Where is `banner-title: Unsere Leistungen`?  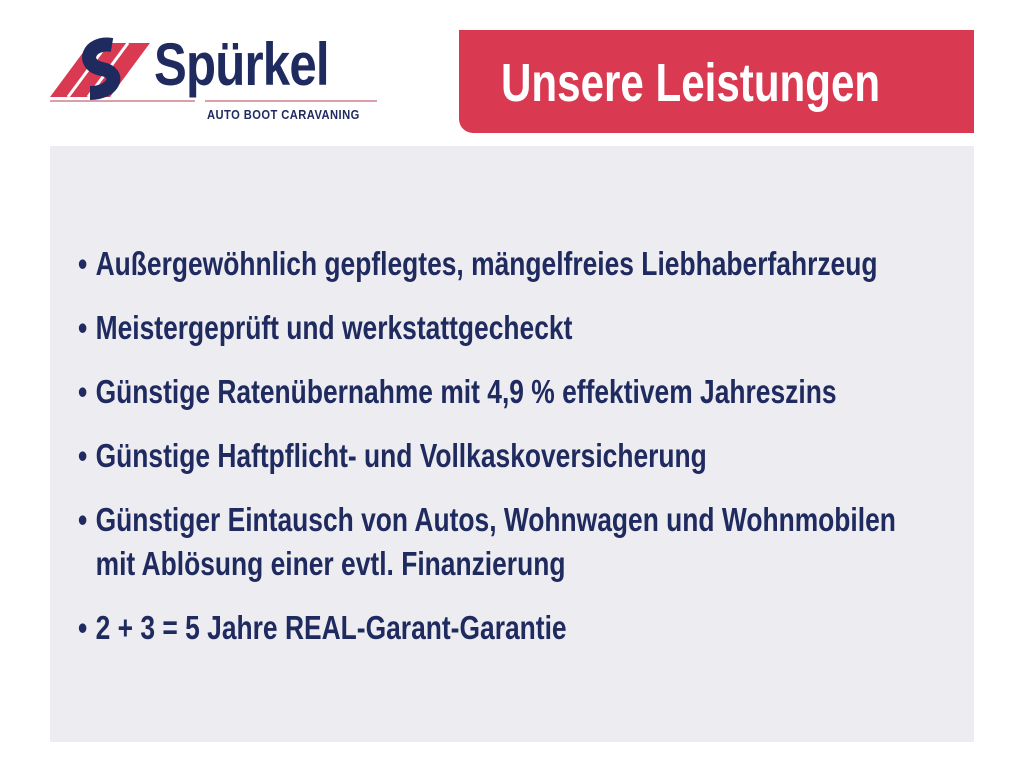
banner-title: Unsere Leistungen is located at coordinates (691, 83).